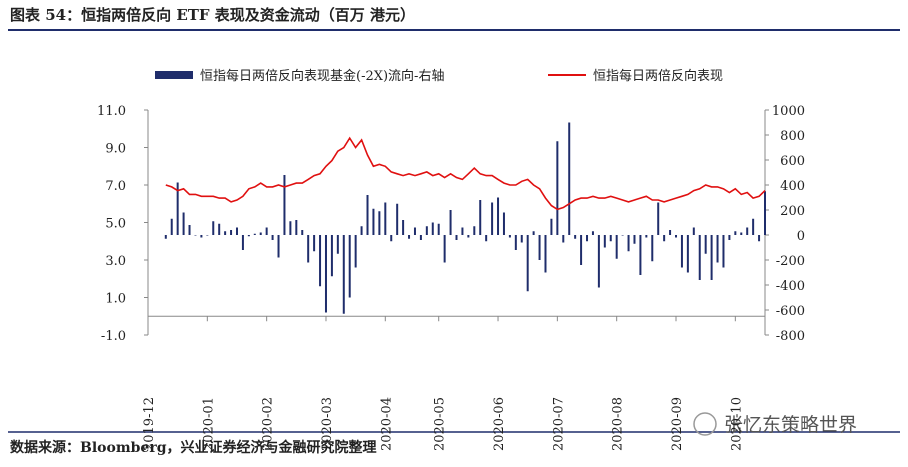 Image resolution: width=908 pixels, height=467 pixels. Describe the element at coordinates (775, 424) in the screenshot. I see `watermark: 张忆东策略世界` at that location.